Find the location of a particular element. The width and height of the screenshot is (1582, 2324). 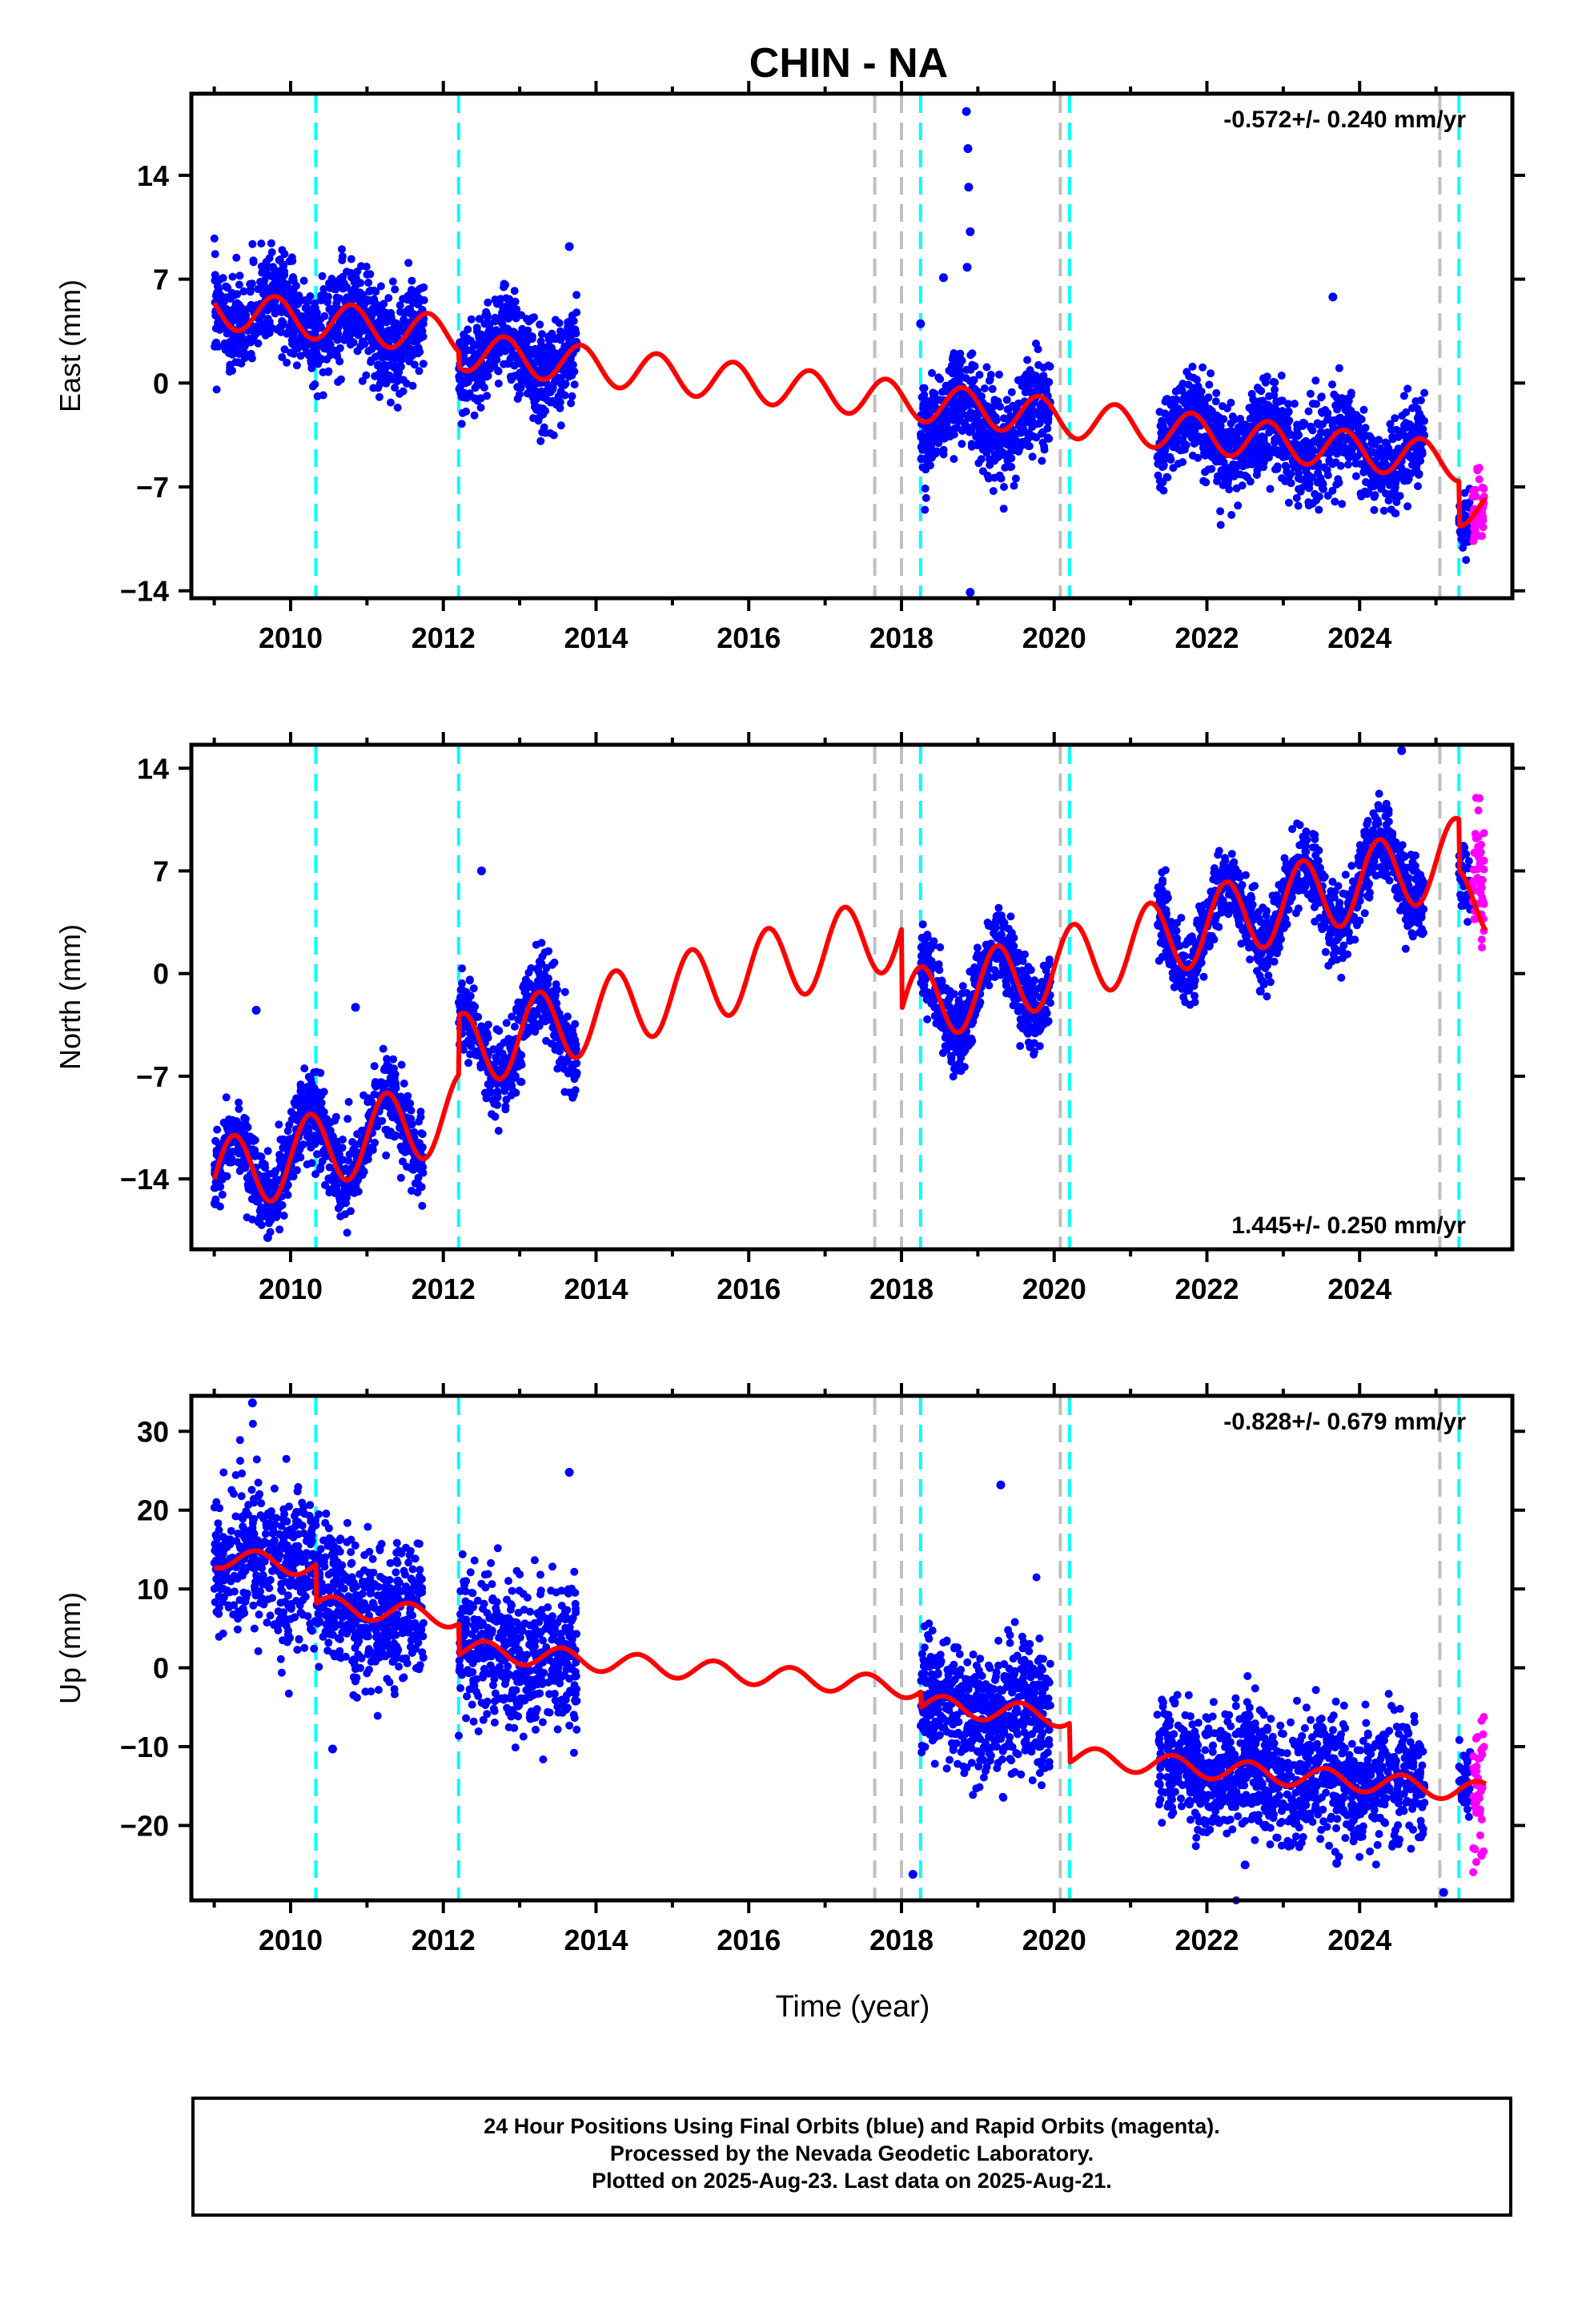

y-tick-label: −14 is located at coordinates (144, 591).